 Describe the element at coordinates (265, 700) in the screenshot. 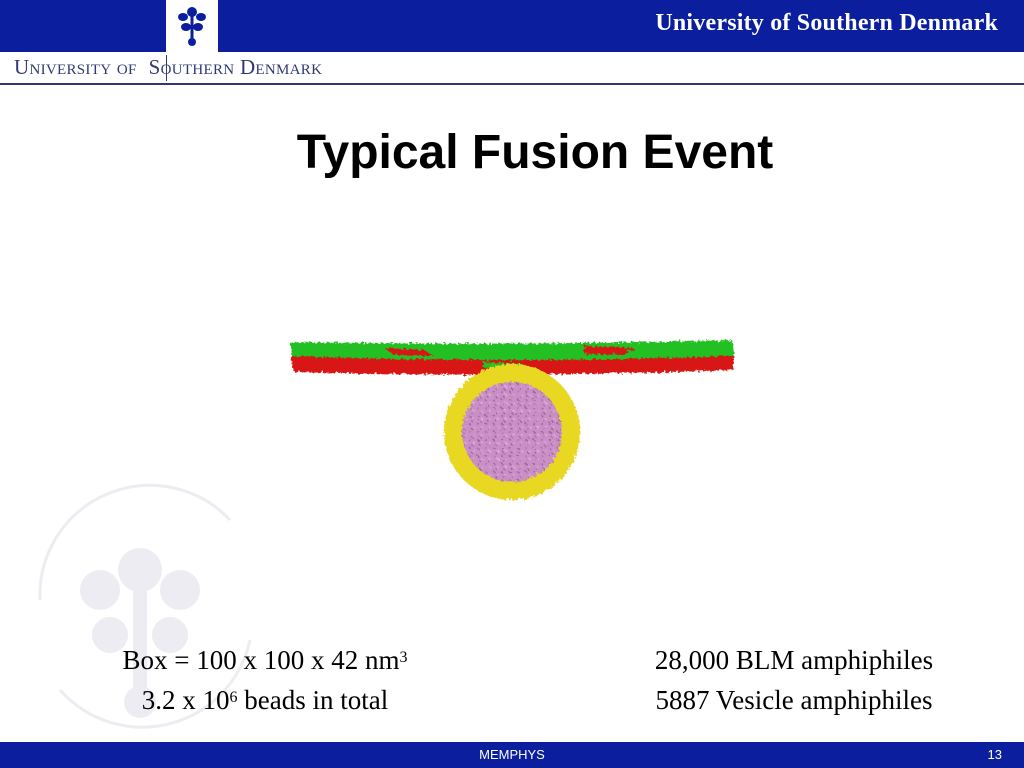

I see `beads-total-line: 3.2 x 106 beads in total` at that location.